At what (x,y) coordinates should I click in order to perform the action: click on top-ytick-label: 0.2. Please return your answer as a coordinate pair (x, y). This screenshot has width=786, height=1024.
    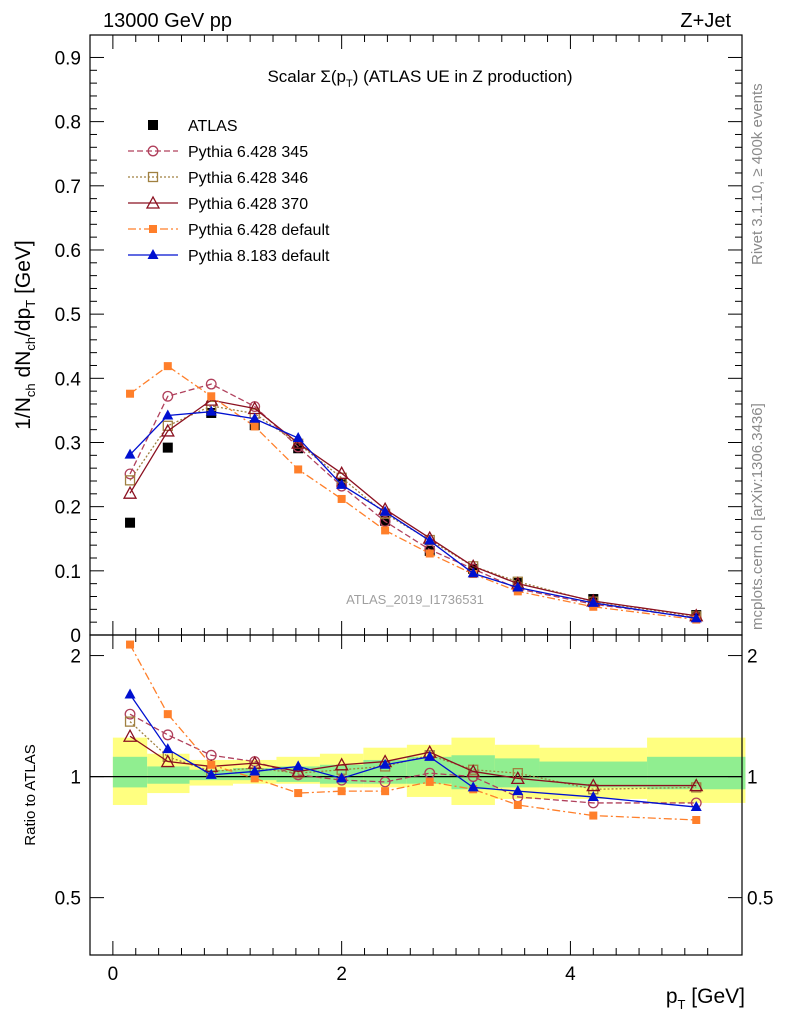
    Looking at the image, I should click on (68, 508).